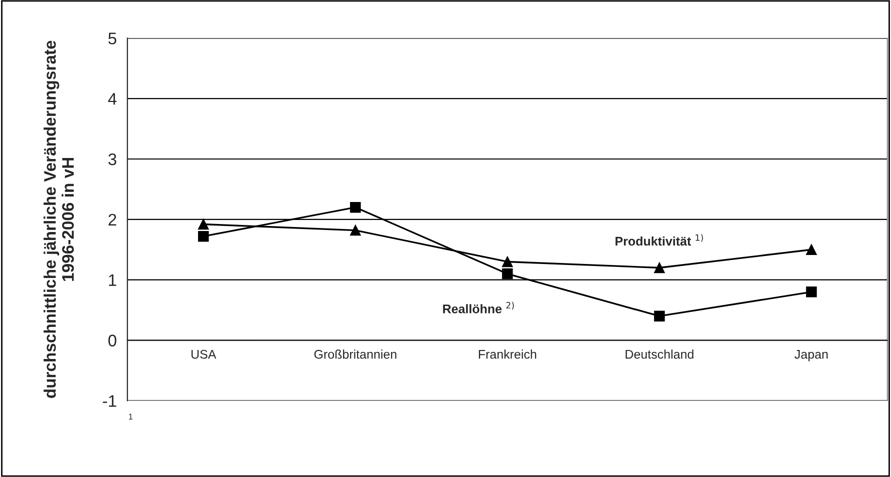 The image size is (891, 477). I want to click on y-tick-label: 1, so click(112, 280).